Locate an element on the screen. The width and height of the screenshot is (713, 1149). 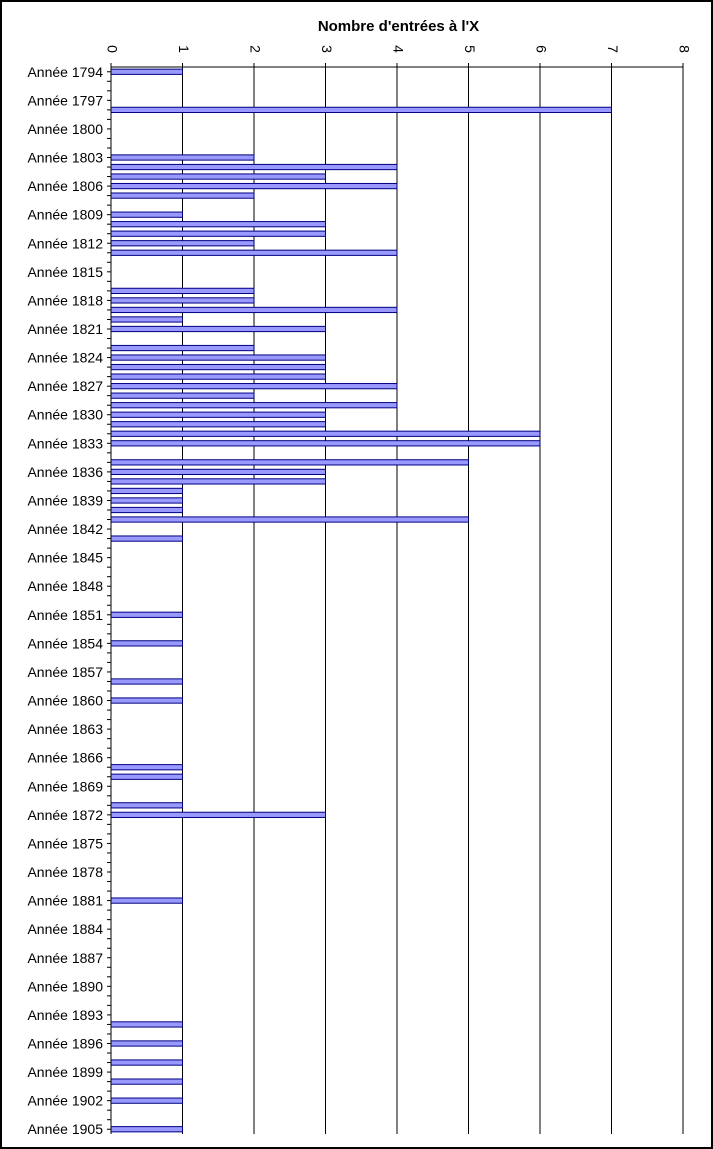
y-tick-label: Année 1893 is located at coordinates (65, 1015).